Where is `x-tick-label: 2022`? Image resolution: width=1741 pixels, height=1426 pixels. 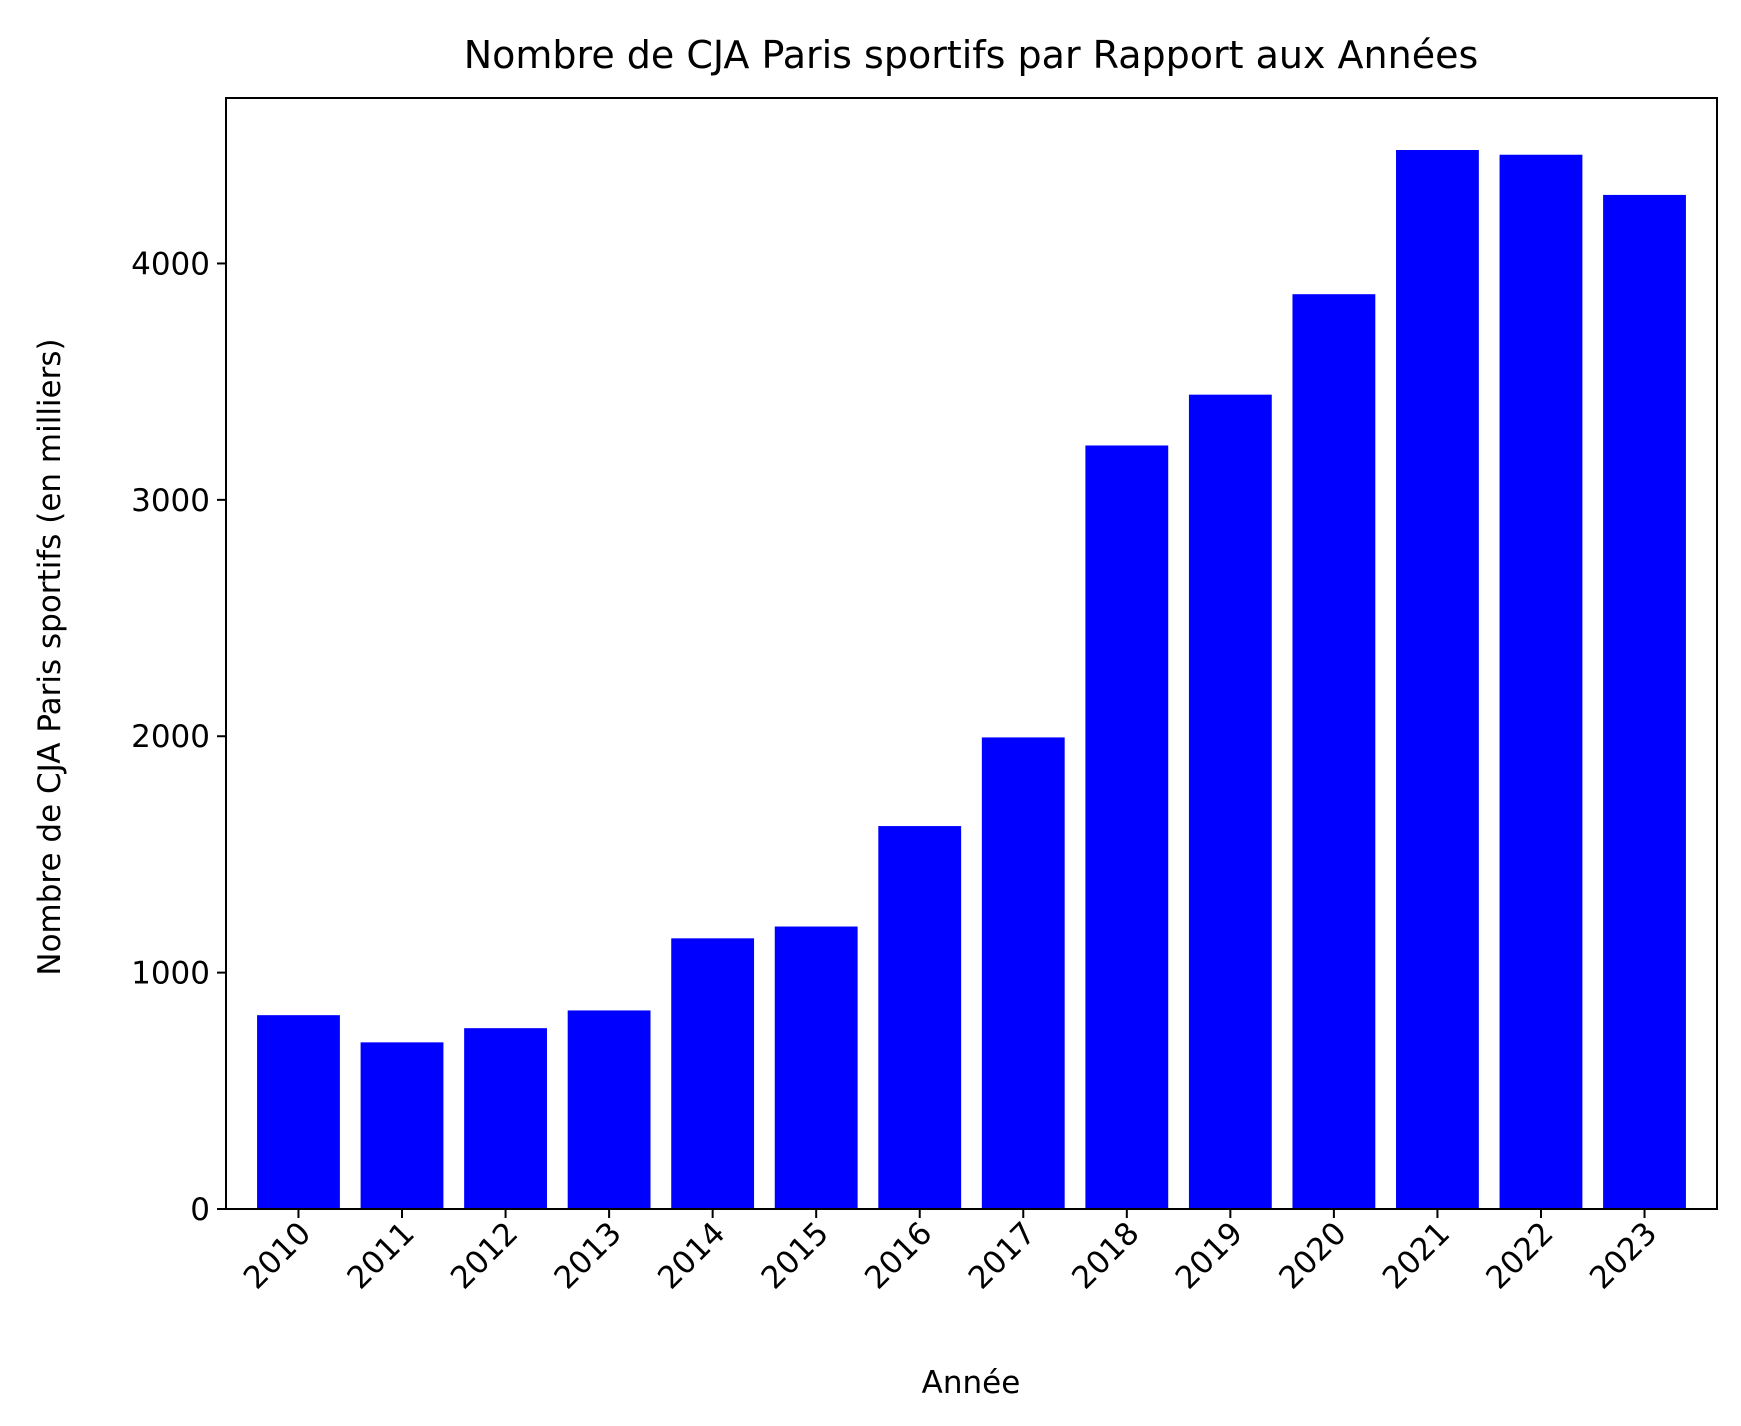
x-tick-label: 2022 is located at coordinates (1519, 1255).